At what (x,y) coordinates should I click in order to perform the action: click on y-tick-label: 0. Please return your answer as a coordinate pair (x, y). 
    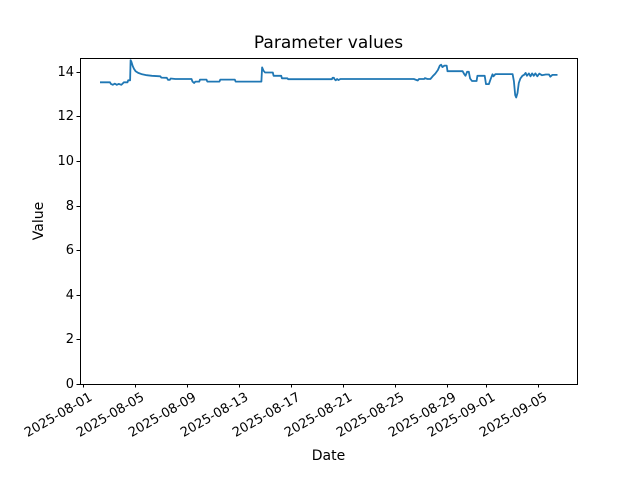
    Looking at the image, I should click on (69, 384).